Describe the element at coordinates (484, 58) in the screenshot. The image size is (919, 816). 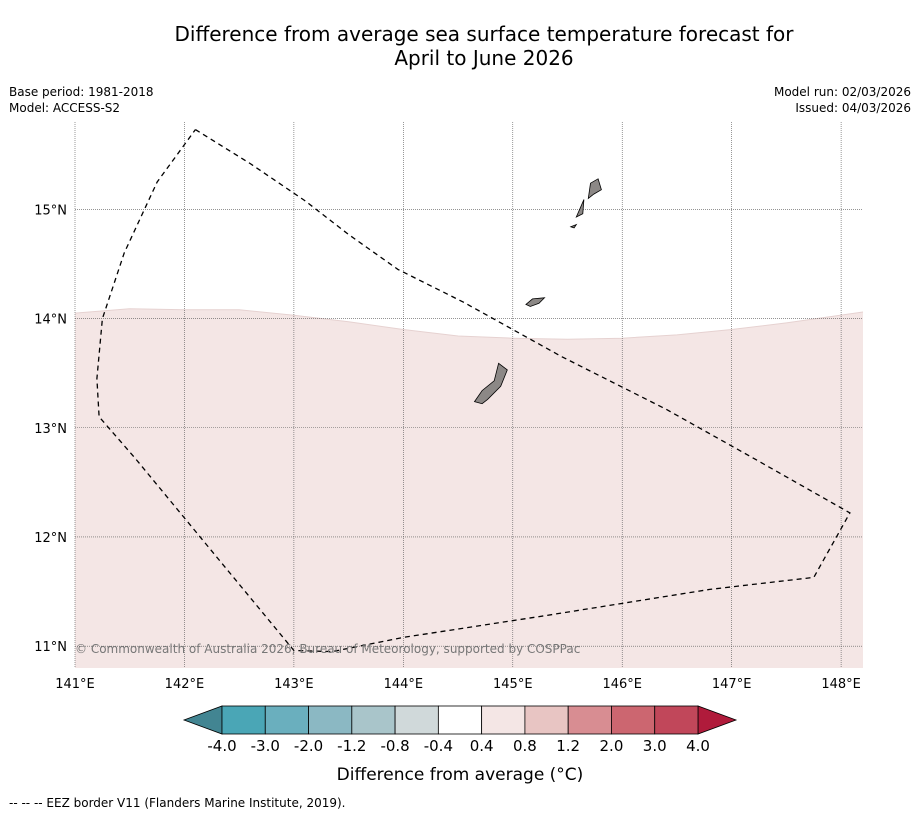
I see `title-line-2: April to June 2026` at that location.